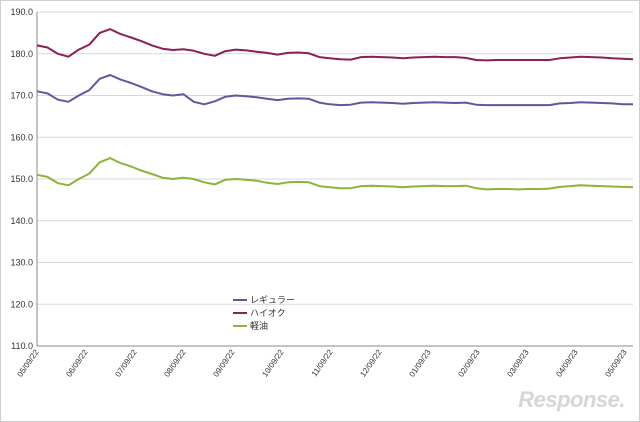 The height and width of the screenshot is (422, 640). What do you see at coordinates (224, 363) in the screenshot?
I see `x-tick-label: 09/09/22` at bounding box center [224, 363].